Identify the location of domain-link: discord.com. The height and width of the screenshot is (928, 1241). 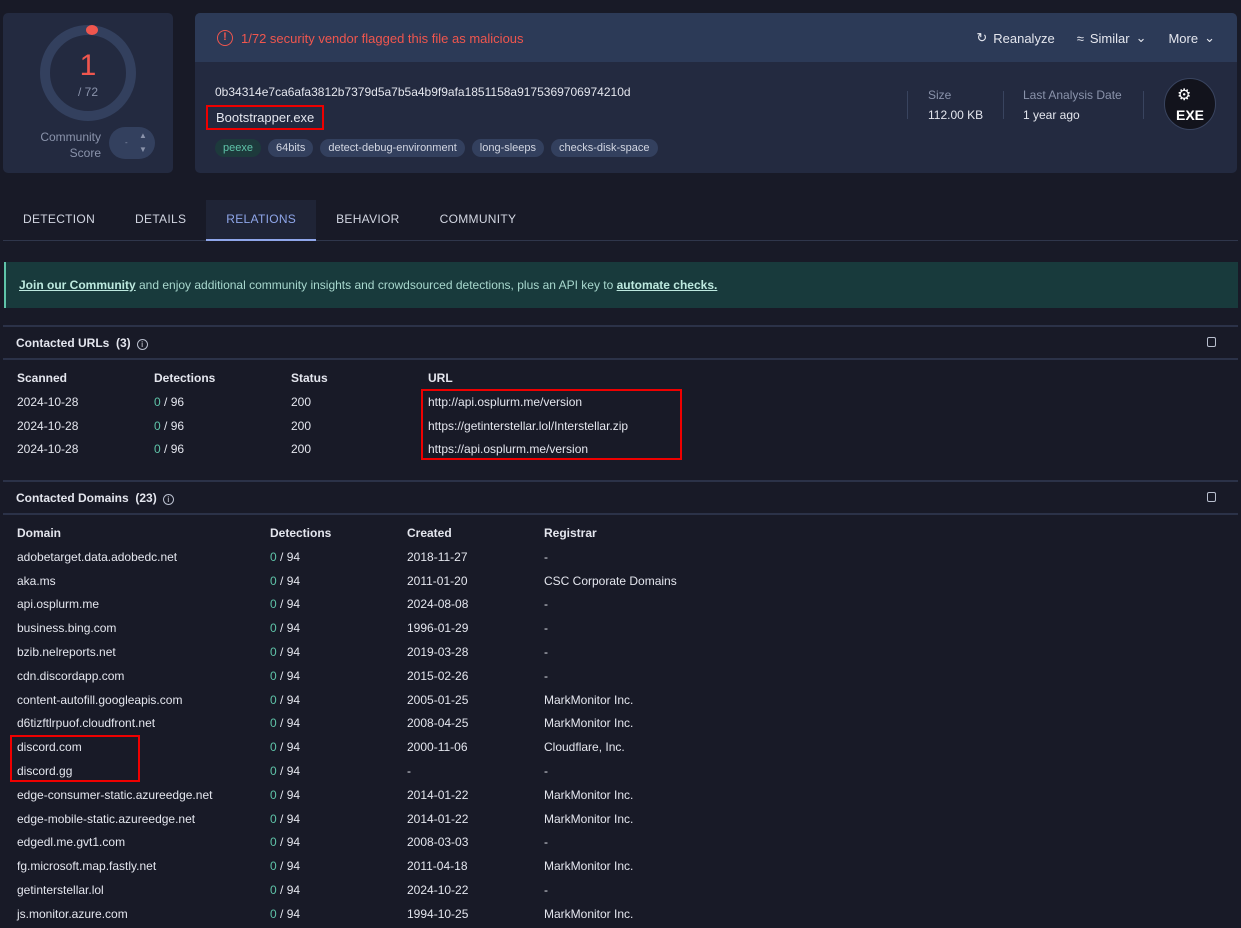
(49, 747).